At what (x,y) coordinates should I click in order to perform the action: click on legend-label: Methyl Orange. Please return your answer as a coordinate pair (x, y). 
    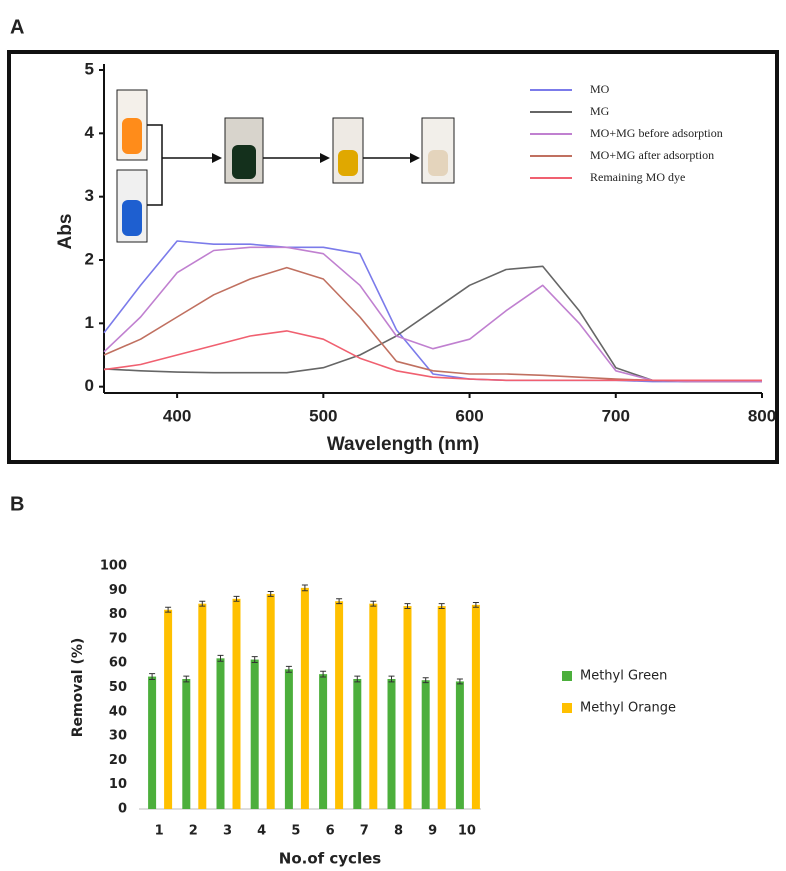
    Looking at the image, I should click on (628, 708).